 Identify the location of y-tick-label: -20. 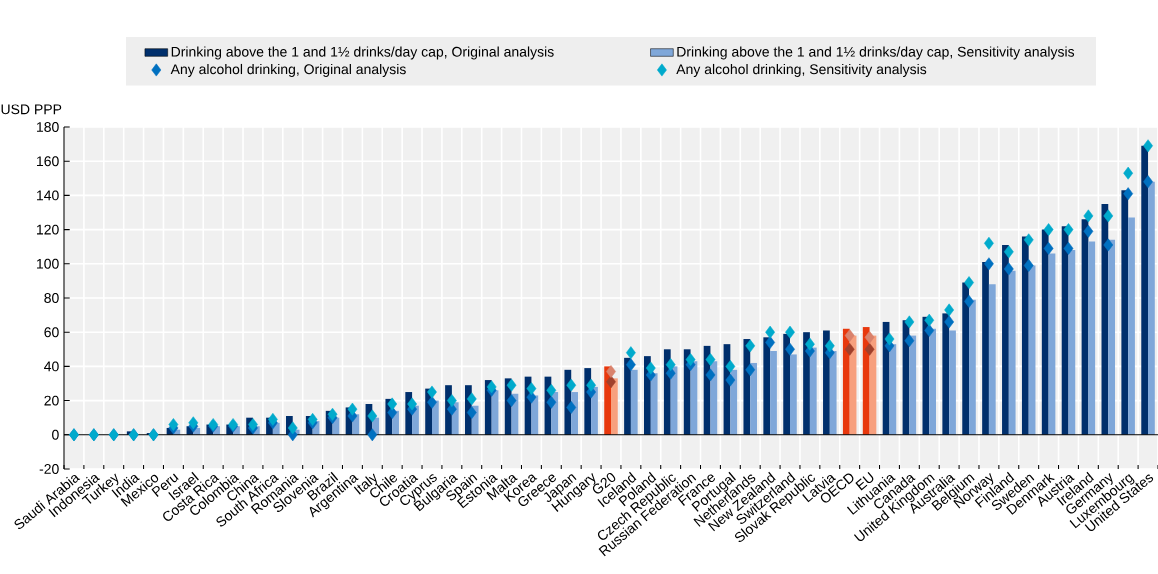
(49, 469).